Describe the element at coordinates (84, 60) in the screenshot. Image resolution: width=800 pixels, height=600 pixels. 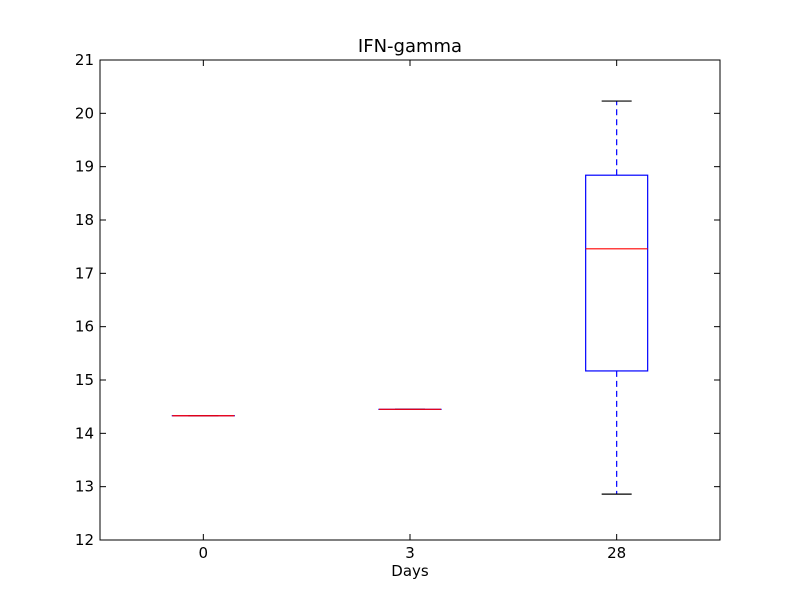
I see `y-tick-label: 21` at that location.